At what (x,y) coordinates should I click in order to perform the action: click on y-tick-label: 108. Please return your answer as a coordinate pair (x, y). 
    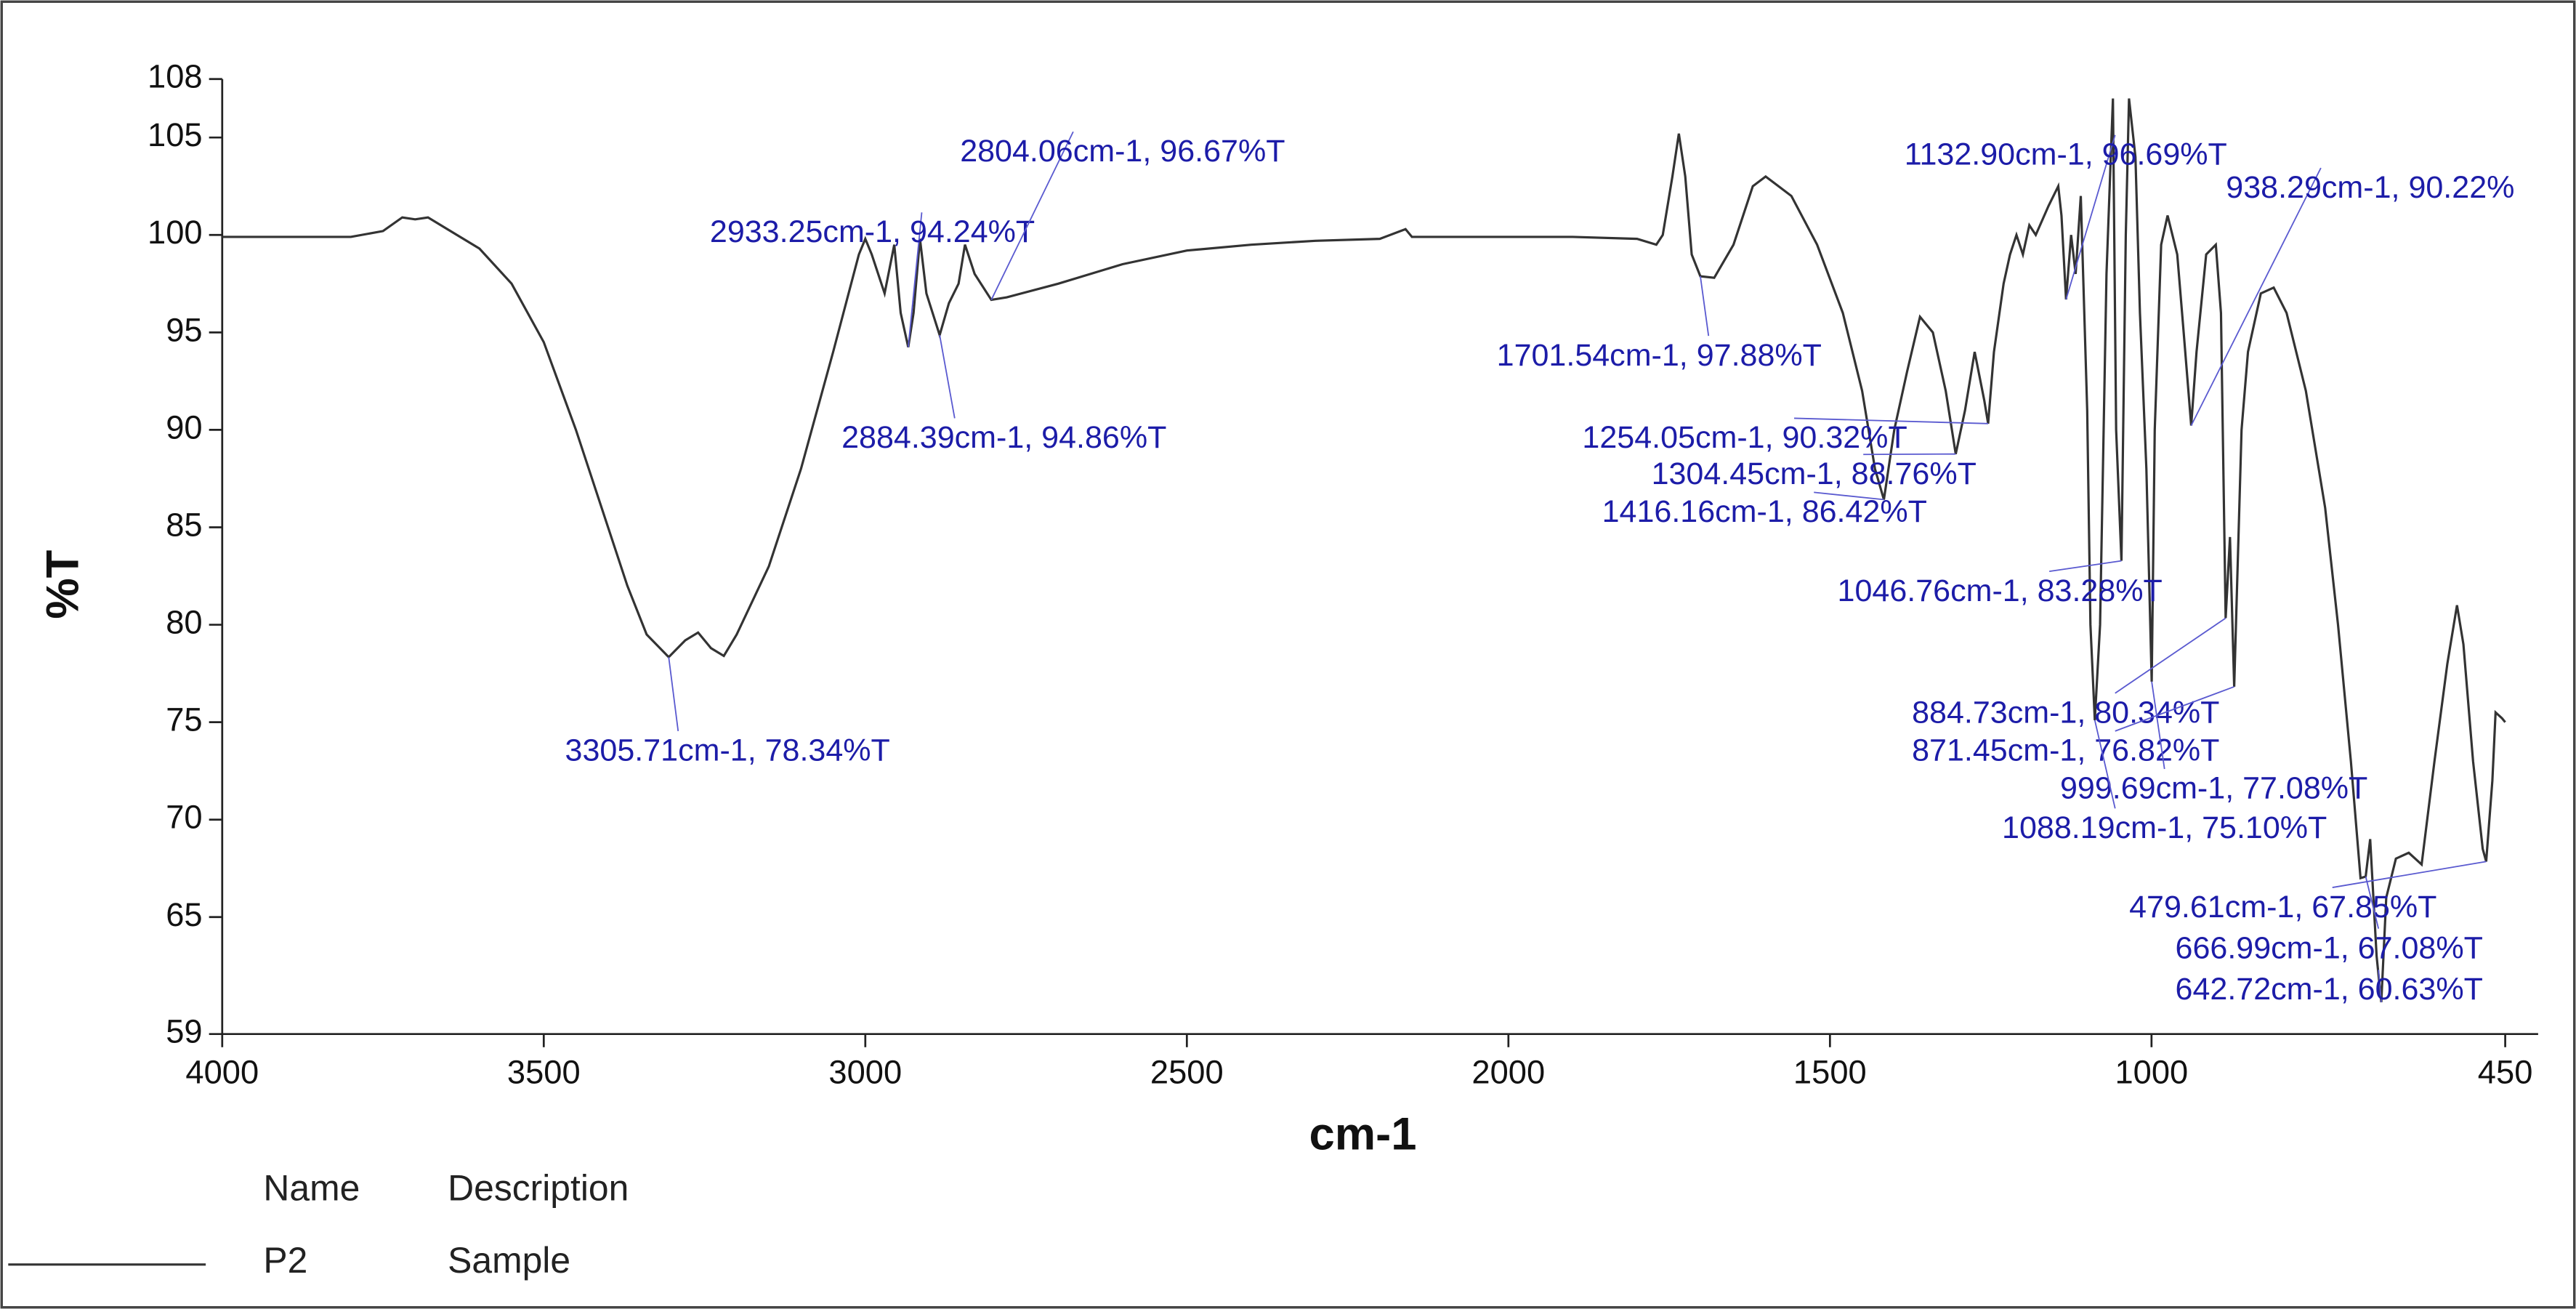
    Looking at the image, I should click on (176, 76).